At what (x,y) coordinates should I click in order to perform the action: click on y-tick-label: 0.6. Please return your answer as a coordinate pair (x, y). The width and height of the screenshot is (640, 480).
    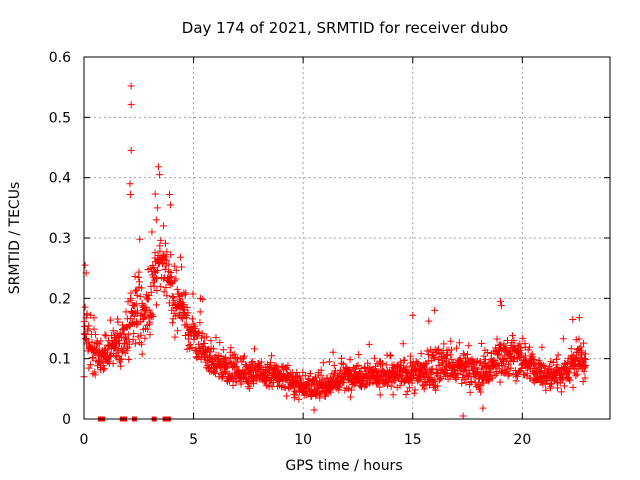
    Looking at the image, I should click on (60, 58).